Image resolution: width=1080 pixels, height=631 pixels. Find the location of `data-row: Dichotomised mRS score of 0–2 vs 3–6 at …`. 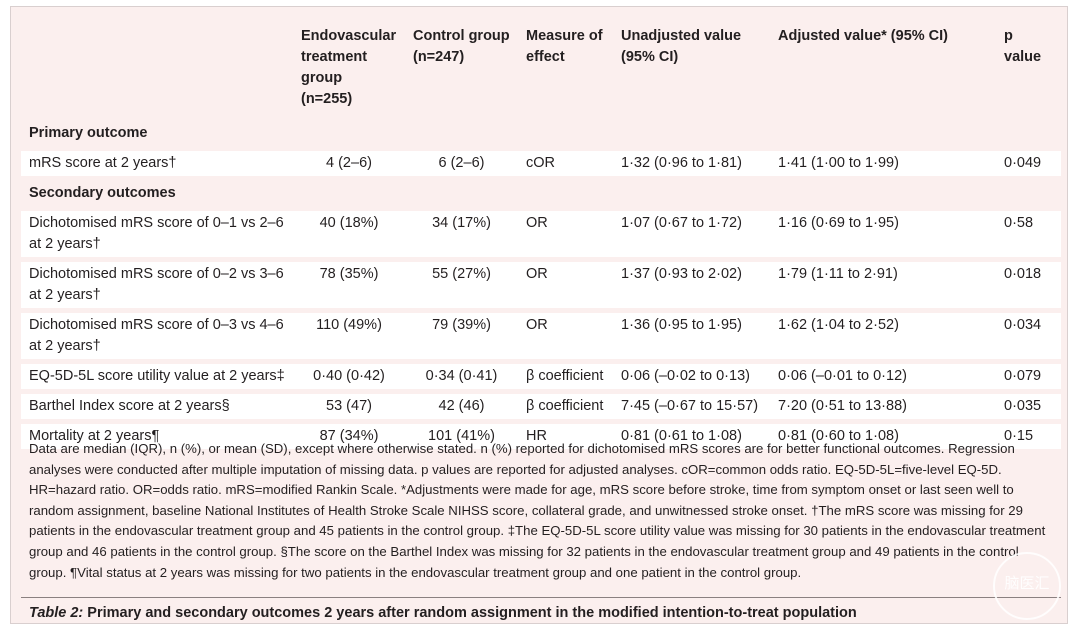

data-row: Dichotomised mRS score of 0–2 vs 3–6 at … is located at coordinates (541, 285).